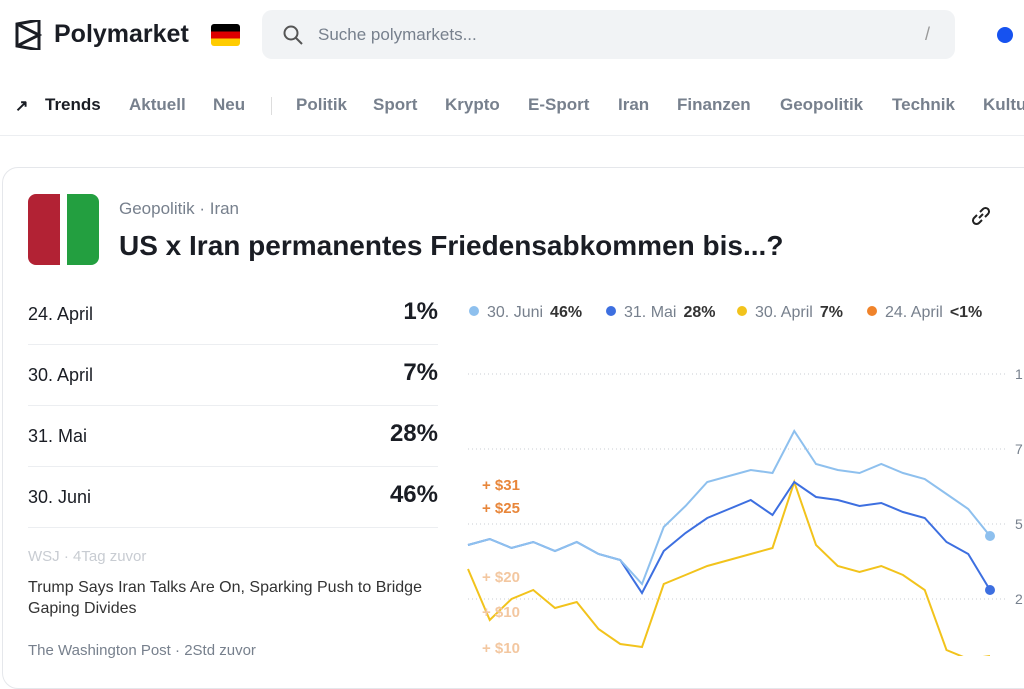 The width and height of the screenshot is (1024, 689). What do you see at coordinates (224, 208) in the screenshot?
I see `tag: Iran` at bounding box center [224, 208].